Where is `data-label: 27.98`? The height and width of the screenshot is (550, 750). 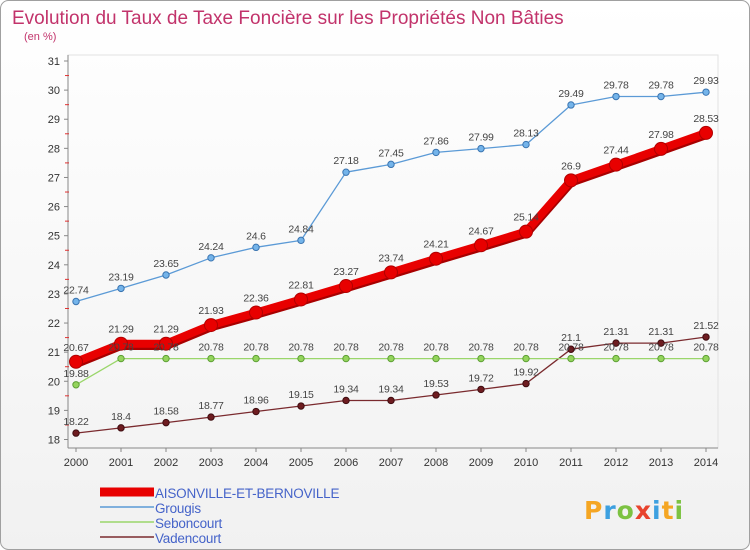 data-label: 27.98 is located at coordinates (661, 135).